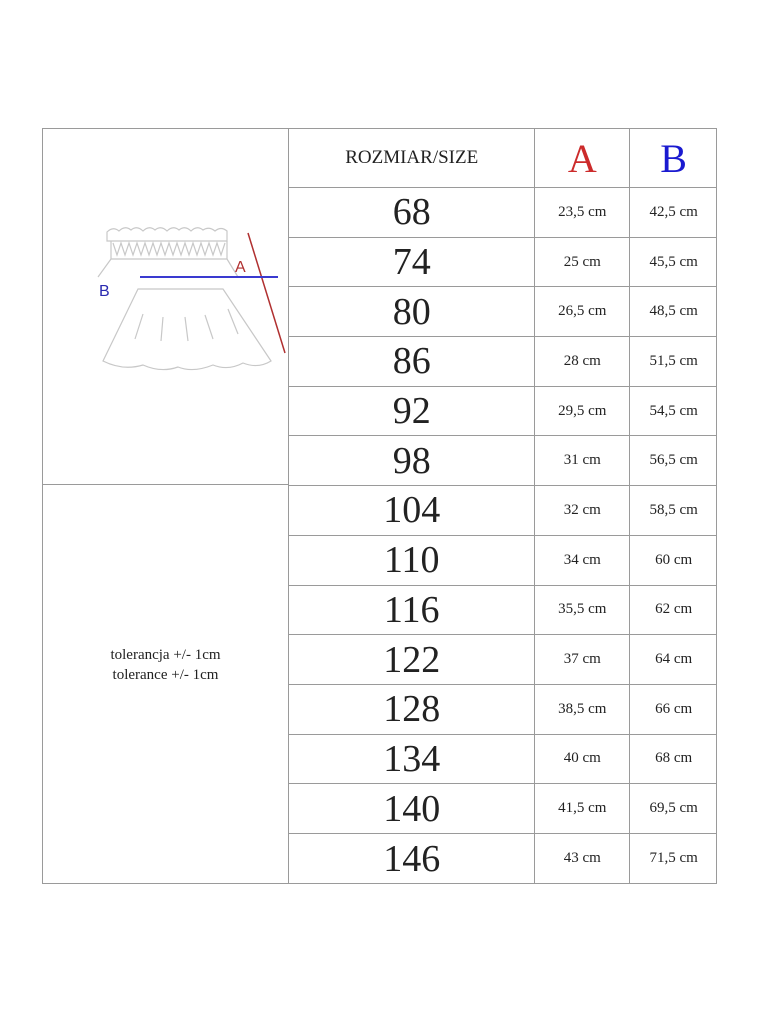 The image size is (760, 1013). What do you see at coordinates (412, 659) in the screenshot?
I see `size-cell: 122` at bounding box center [412, 659].